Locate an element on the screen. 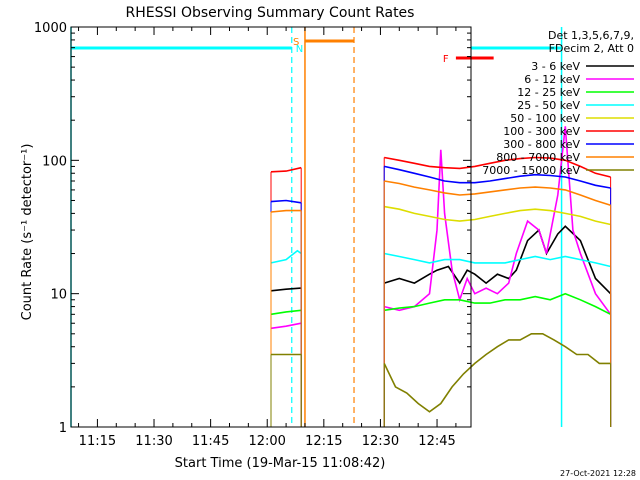 Image resolution: width=640 pixels, height=480 pixels. x-tick-label: 11:15 is located at coordinates (97, 441).